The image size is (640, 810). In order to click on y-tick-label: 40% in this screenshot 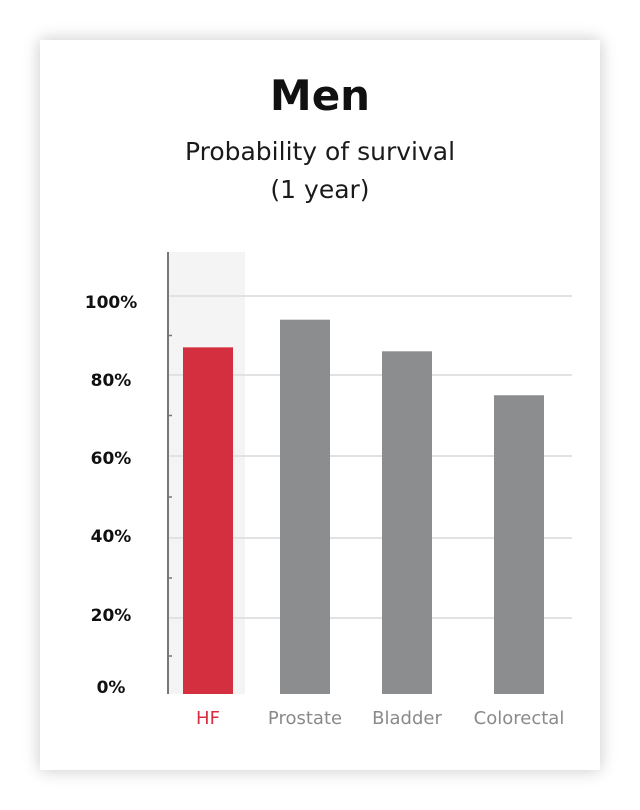, I will do `click(111, 537)`.